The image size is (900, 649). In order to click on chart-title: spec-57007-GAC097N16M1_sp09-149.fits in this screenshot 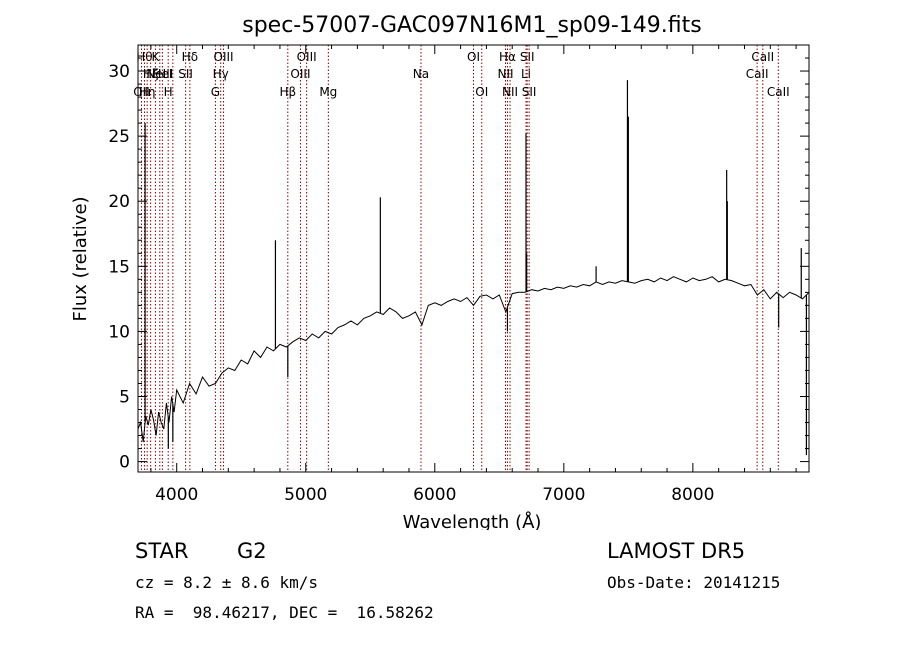, I will do `click(472, 25)`.